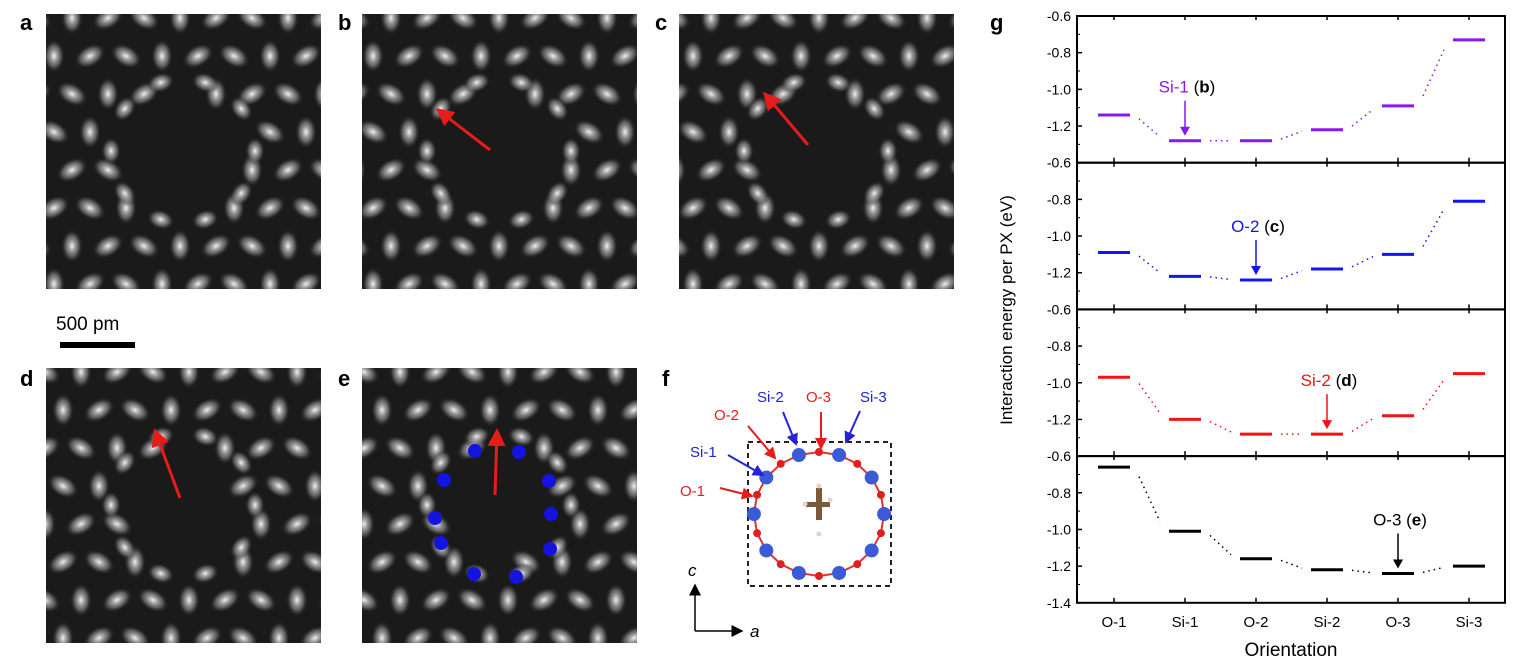  What do you see at coordinates (770, 397) in the screenshot?
I see `label-si-2: Si-2` at bounding box center [770, 397].